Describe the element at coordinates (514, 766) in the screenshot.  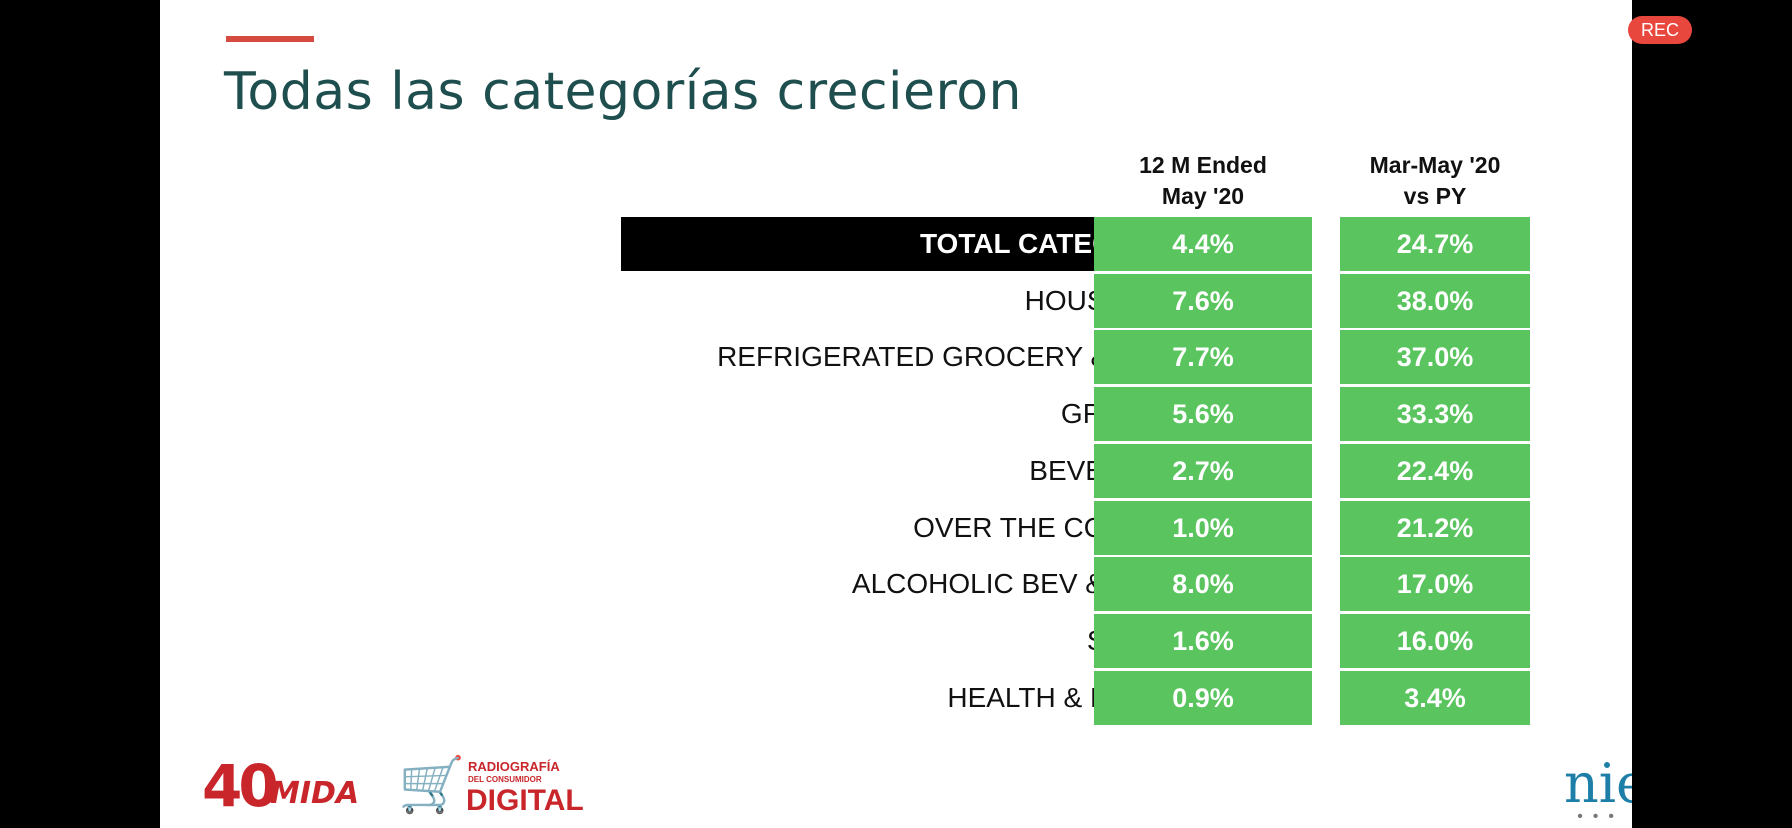
I see `radiografia-label: RADIOGRAFÍA` at that location.